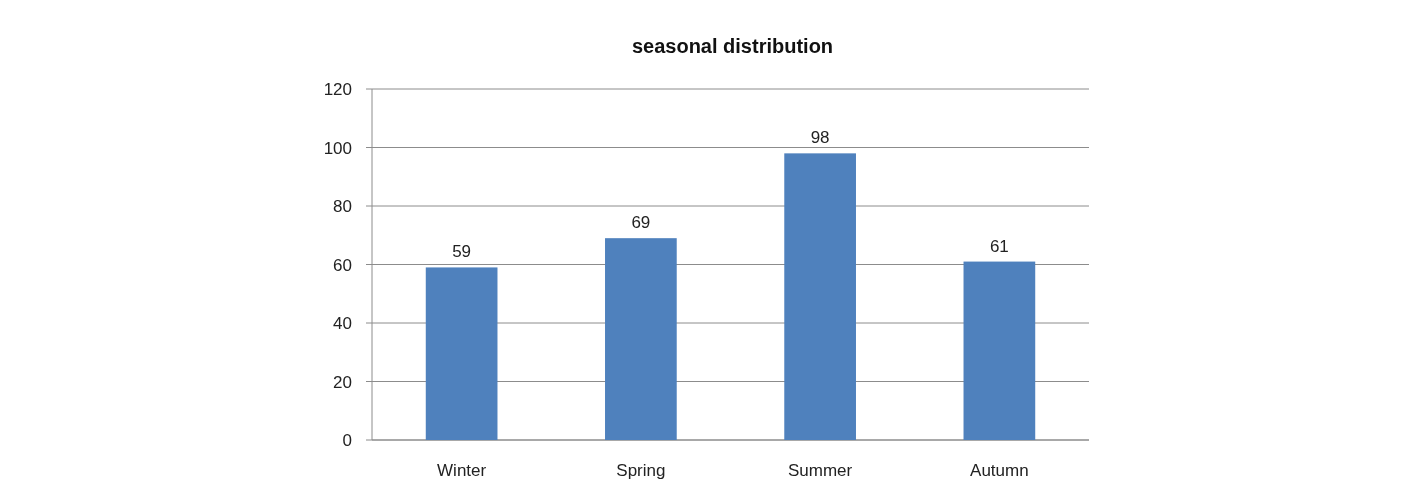  I want to click on y-tick-label: 120, so click(337, 89).